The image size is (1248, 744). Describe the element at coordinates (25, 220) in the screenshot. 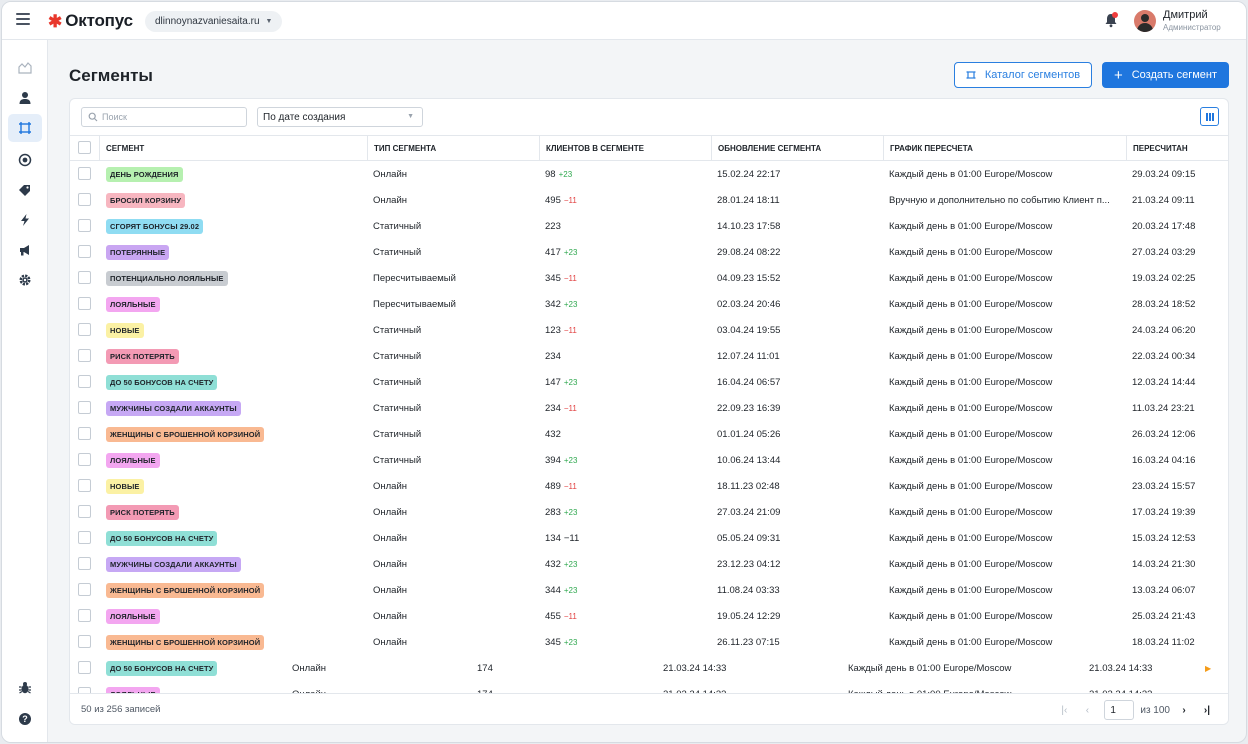

I see `lightning-icon` at that location.